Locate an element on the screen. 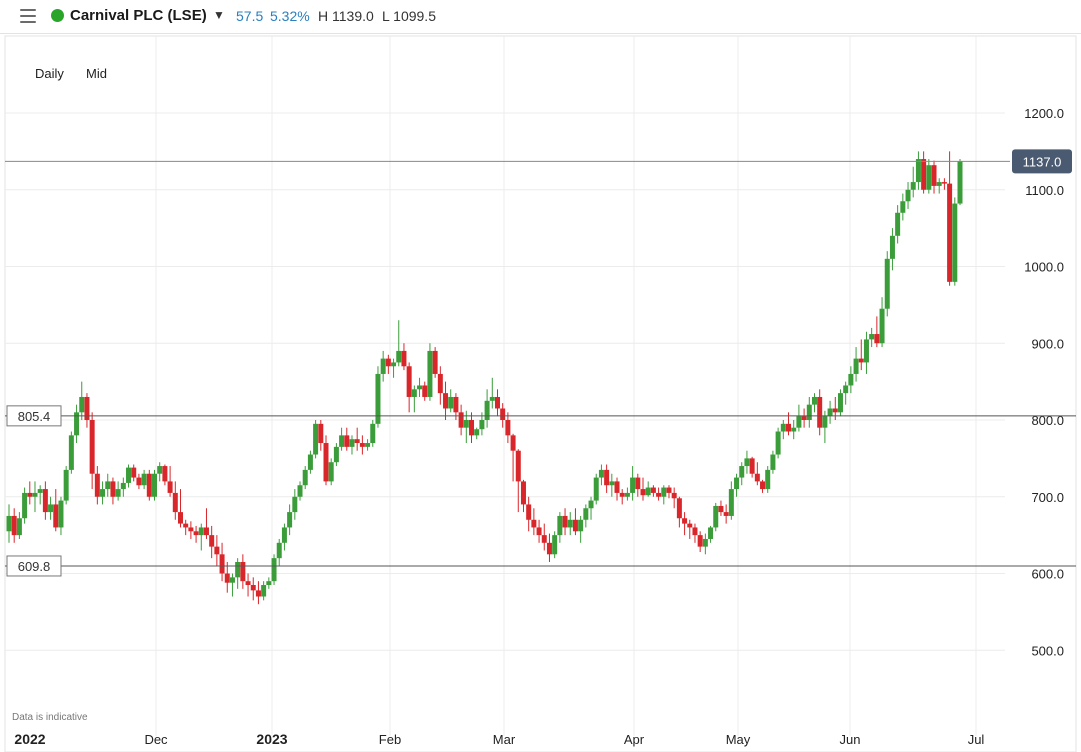 The image size is (1081, 752). instrument-title: Carnival PLC (LSE) is located at coordinates (138, 15).